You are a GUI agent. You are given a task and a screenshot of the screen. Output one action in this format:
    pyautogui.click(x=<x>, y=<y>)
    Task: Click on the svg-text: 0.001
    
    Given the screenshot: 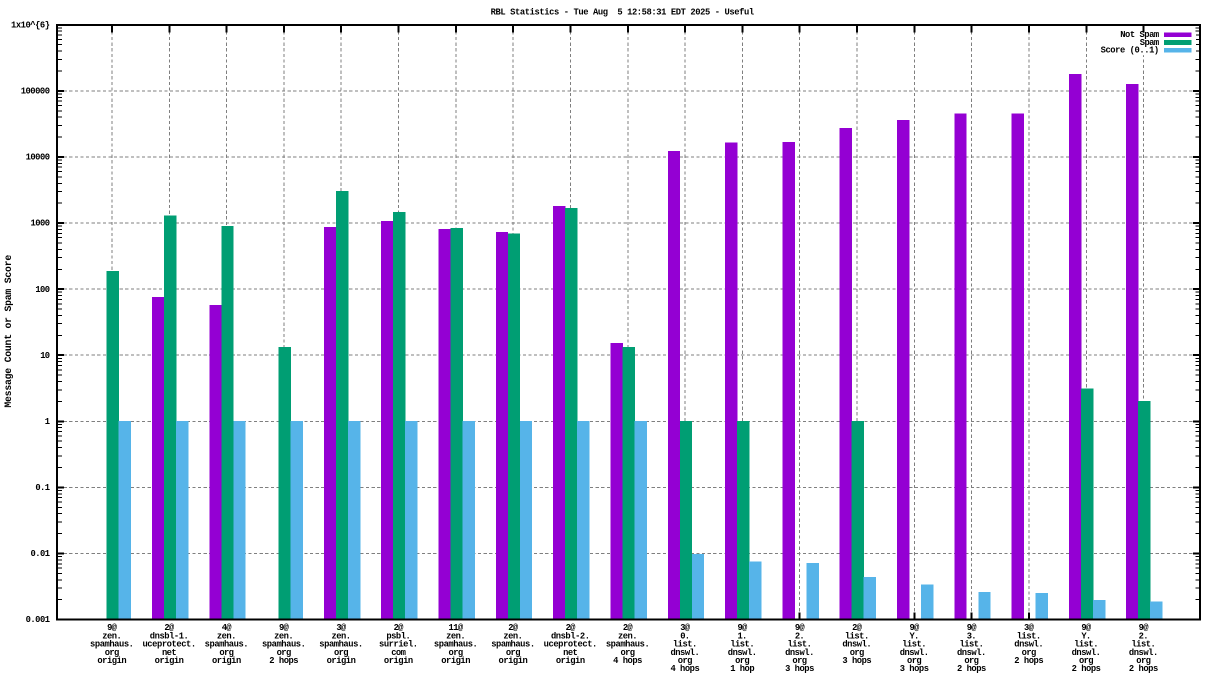 What is the action you would take?
    pyautogui.click(x=38, y=620)
    